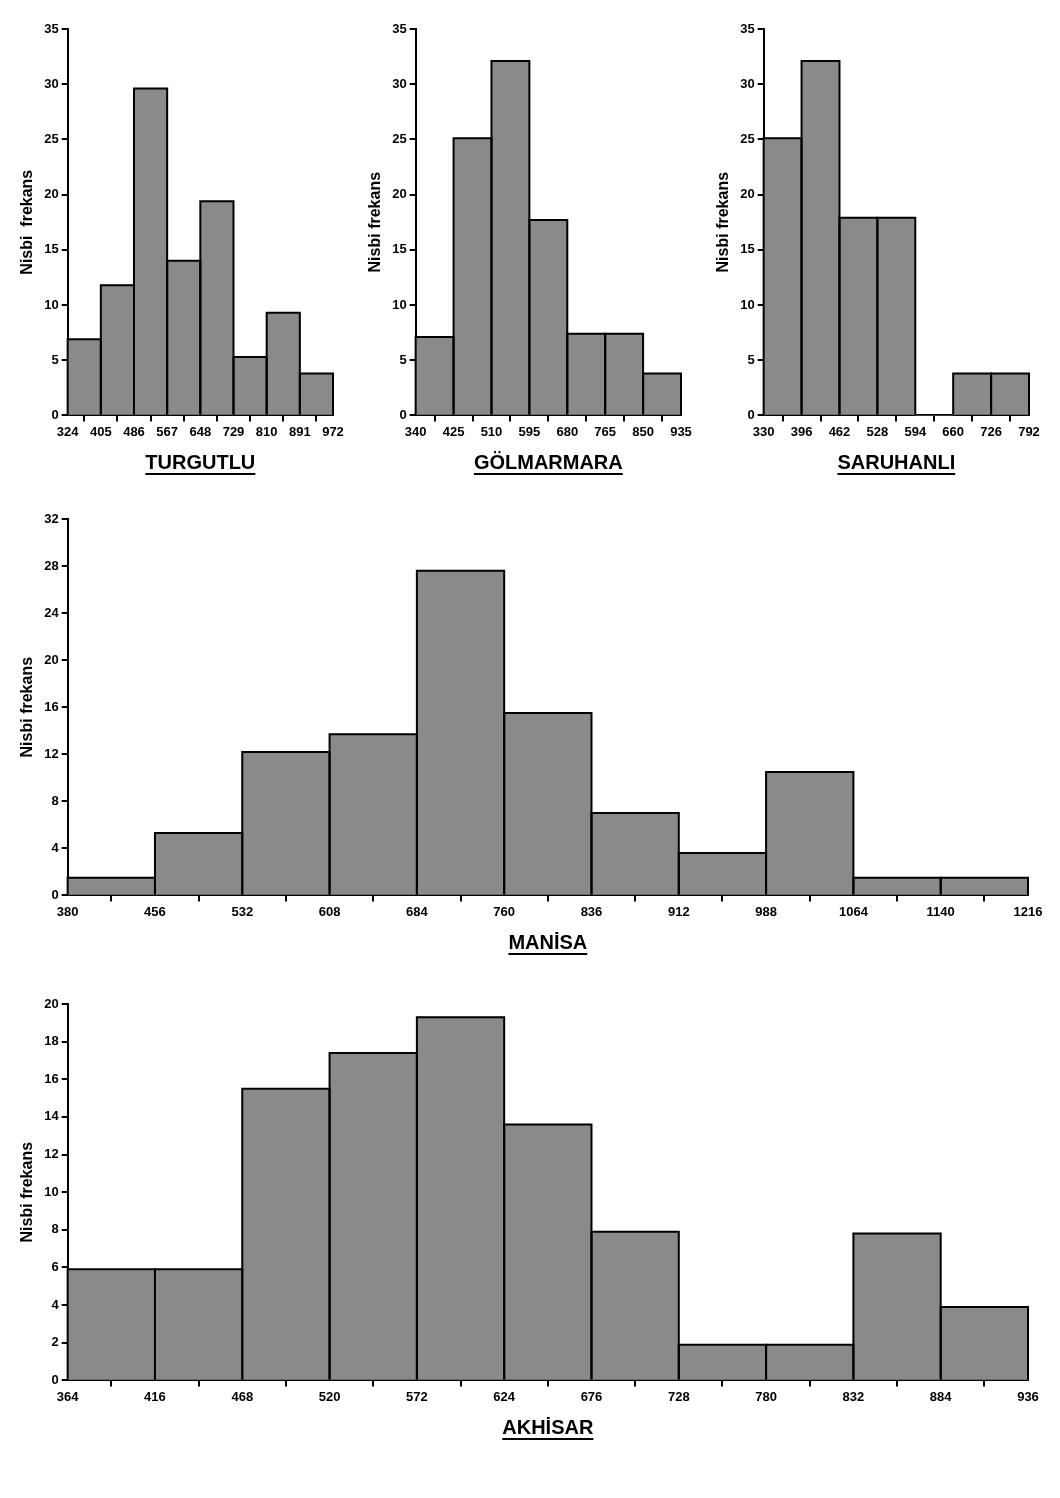 This screenshot has height=1498, width=1060. Describe the element at coordinates (681, 431) in the screenshot. I see `x-tick-label: 935` at that location.